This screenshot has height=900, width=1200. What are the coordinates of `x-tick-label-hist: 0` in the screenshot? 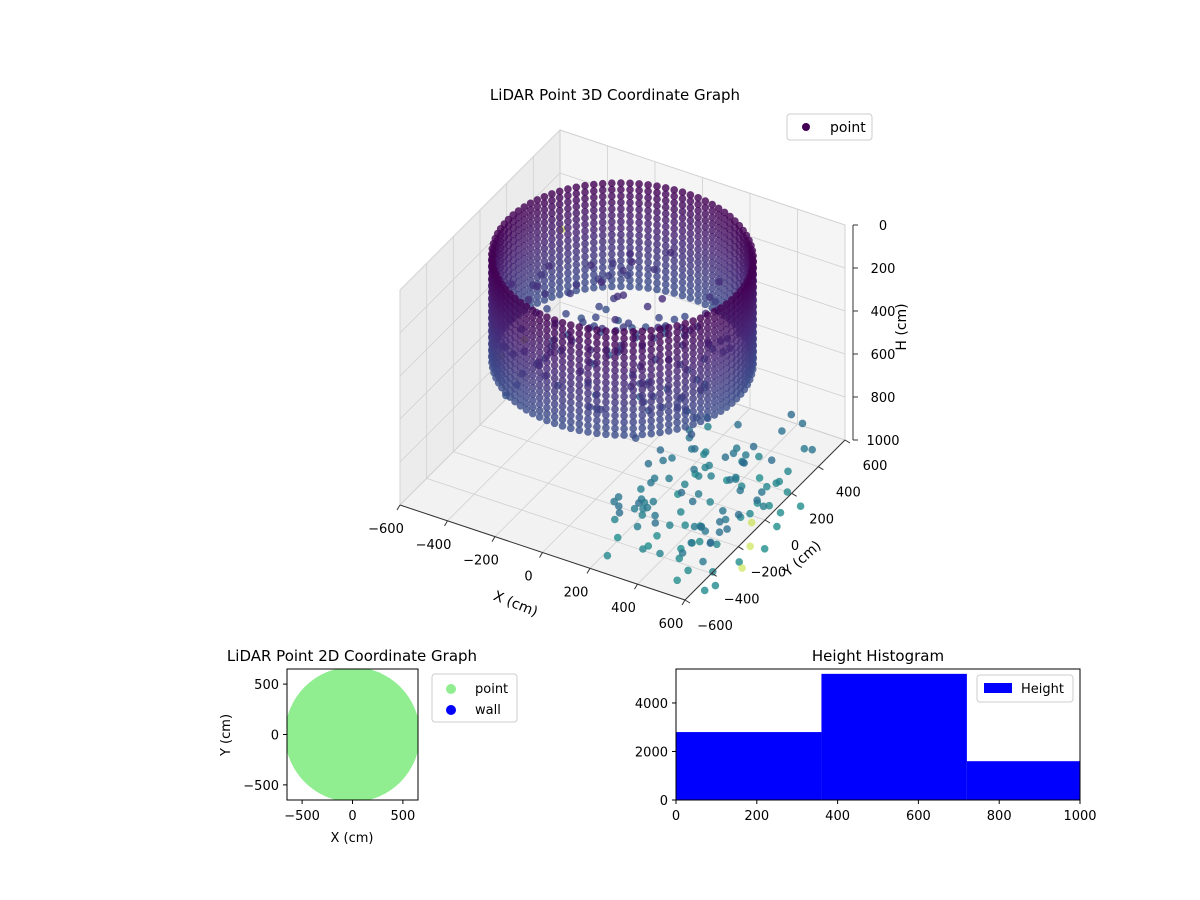 It's located at (676, 816).